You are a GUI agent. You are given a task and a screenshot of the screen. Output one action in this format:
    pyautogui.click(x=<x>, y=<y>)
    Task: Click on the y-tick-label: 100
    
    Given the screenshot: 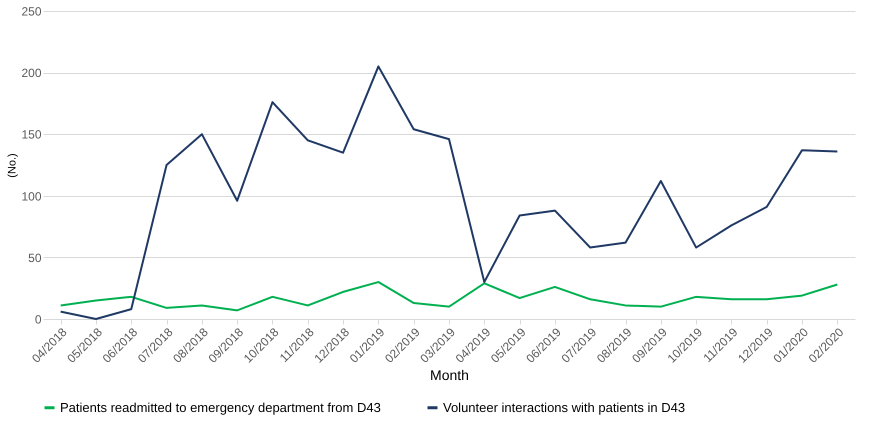 What is the action you would take?
    pyautogui.click(x=31, y=196)
    